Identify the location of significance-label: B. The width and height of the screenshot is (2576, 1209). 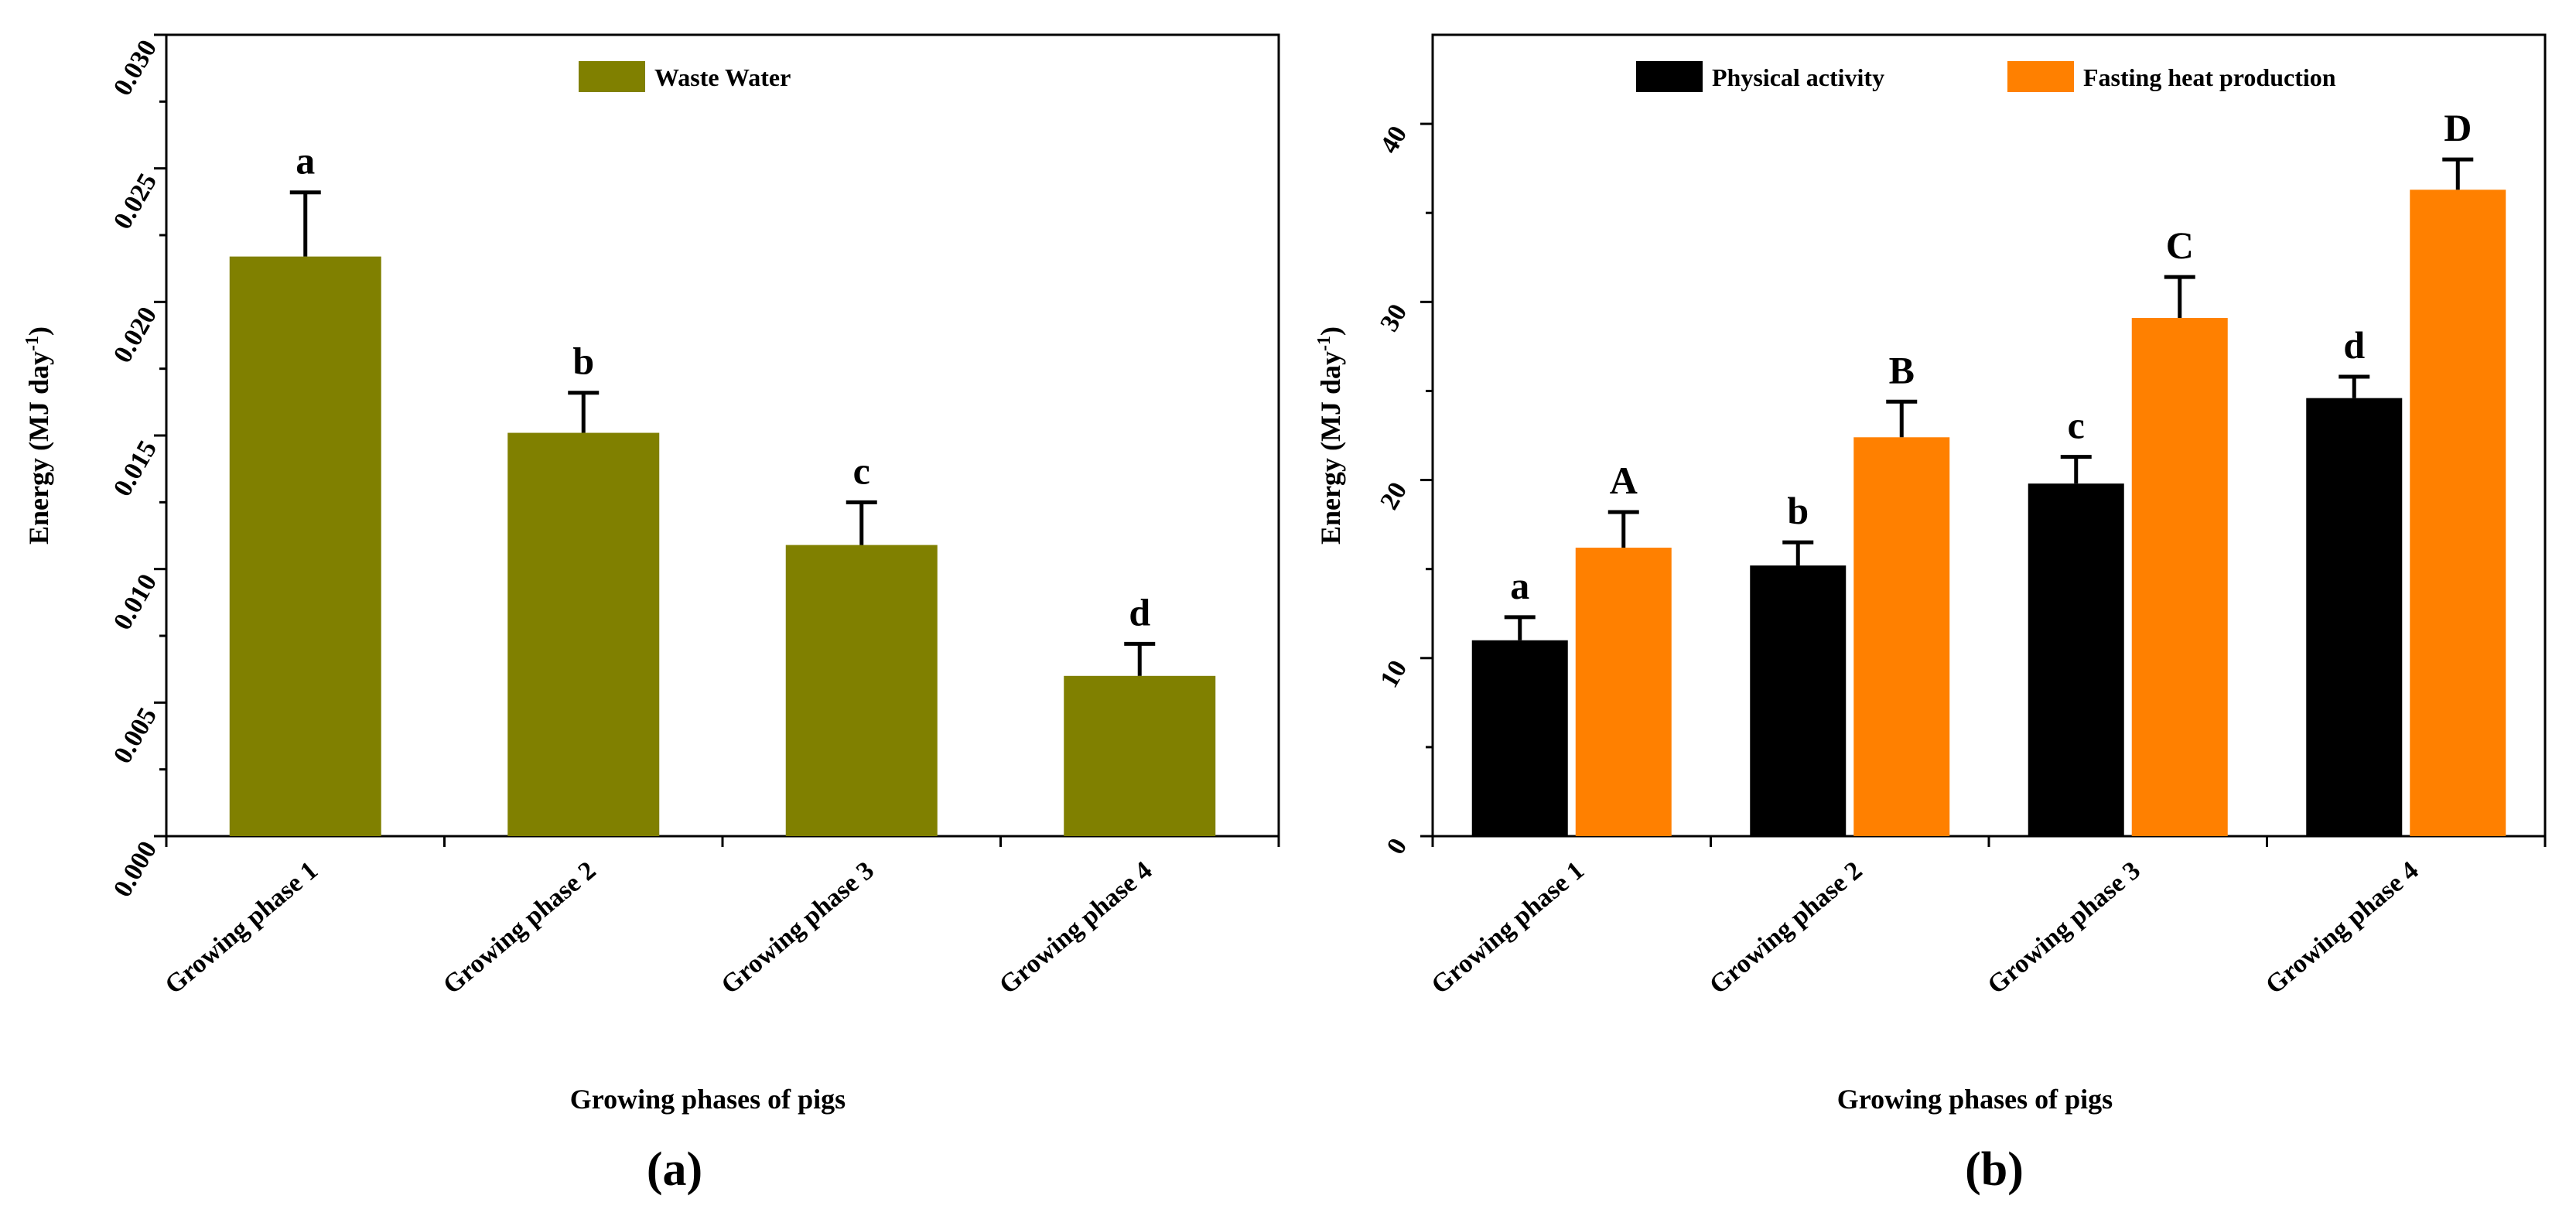
(1902, 370).